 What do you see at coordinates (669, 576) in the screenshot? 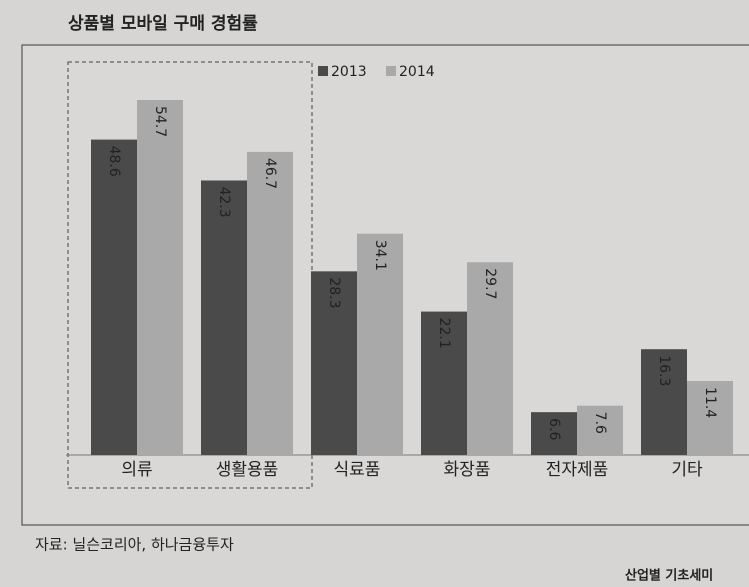
I see `footer: 산업별 기초세미` at bounding box center [669, 576].